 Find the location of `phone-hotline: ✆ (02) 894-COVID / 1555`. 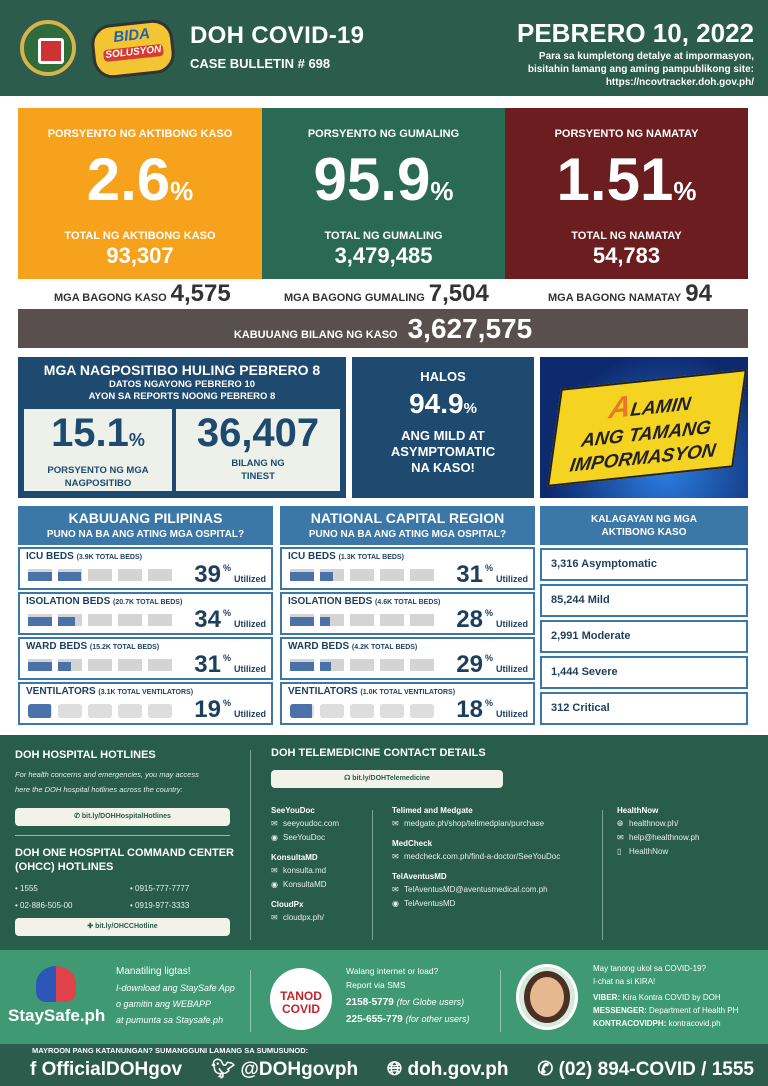

phone-hotline: ✆ (02) 894-COVID / 1555 is located at coordinates (645, 1069).